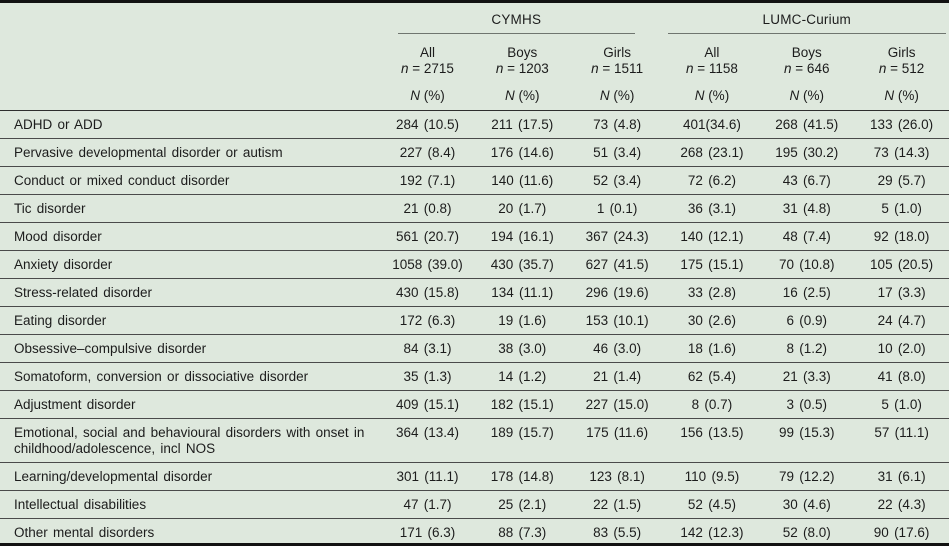 The image size is (949, 546). I want to click on group-header-row: CYMHS LUMC-Curium, so click(474, 18).